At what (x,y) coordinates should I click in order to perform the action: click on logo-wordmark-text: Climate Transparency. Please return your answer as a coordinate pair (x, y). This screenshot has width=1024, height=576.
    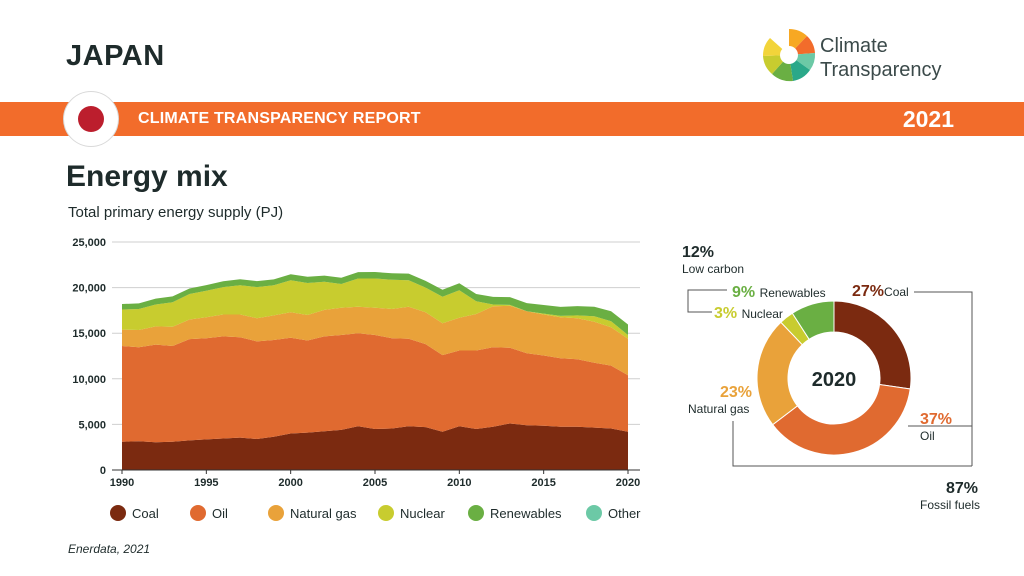
    Looking at the image, I should click on (881, 58).